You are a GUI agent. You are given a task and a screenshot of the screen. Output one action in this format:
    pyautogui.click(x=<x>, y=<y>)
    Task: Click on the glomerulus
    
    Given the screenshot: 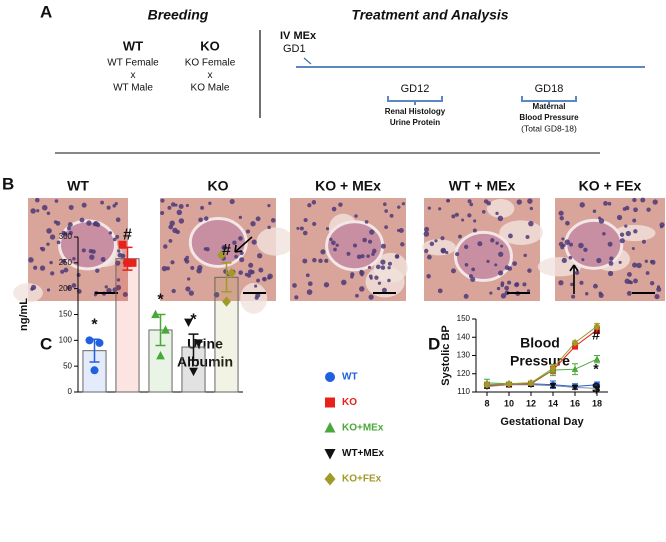 What is the action you would take?
    pyautogui.click(x=218, y=242)
    